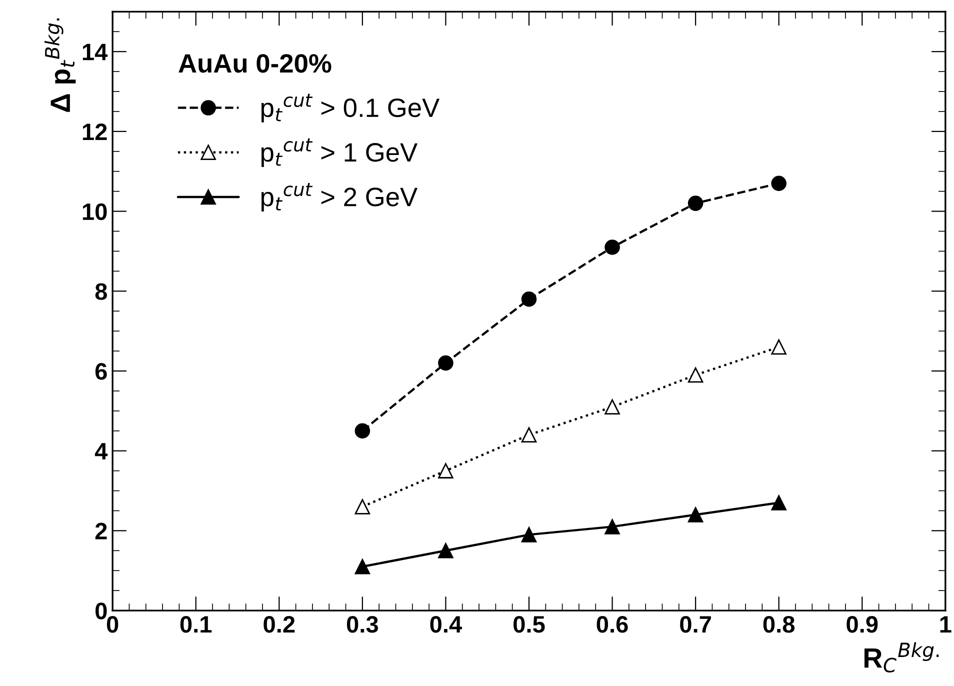 Image resolution: width=954 pixels, height=686 pixels. I want to click on legend-label: p$_{t}$$^{cut}$ > 0.1 GeV, so click(350, 108).